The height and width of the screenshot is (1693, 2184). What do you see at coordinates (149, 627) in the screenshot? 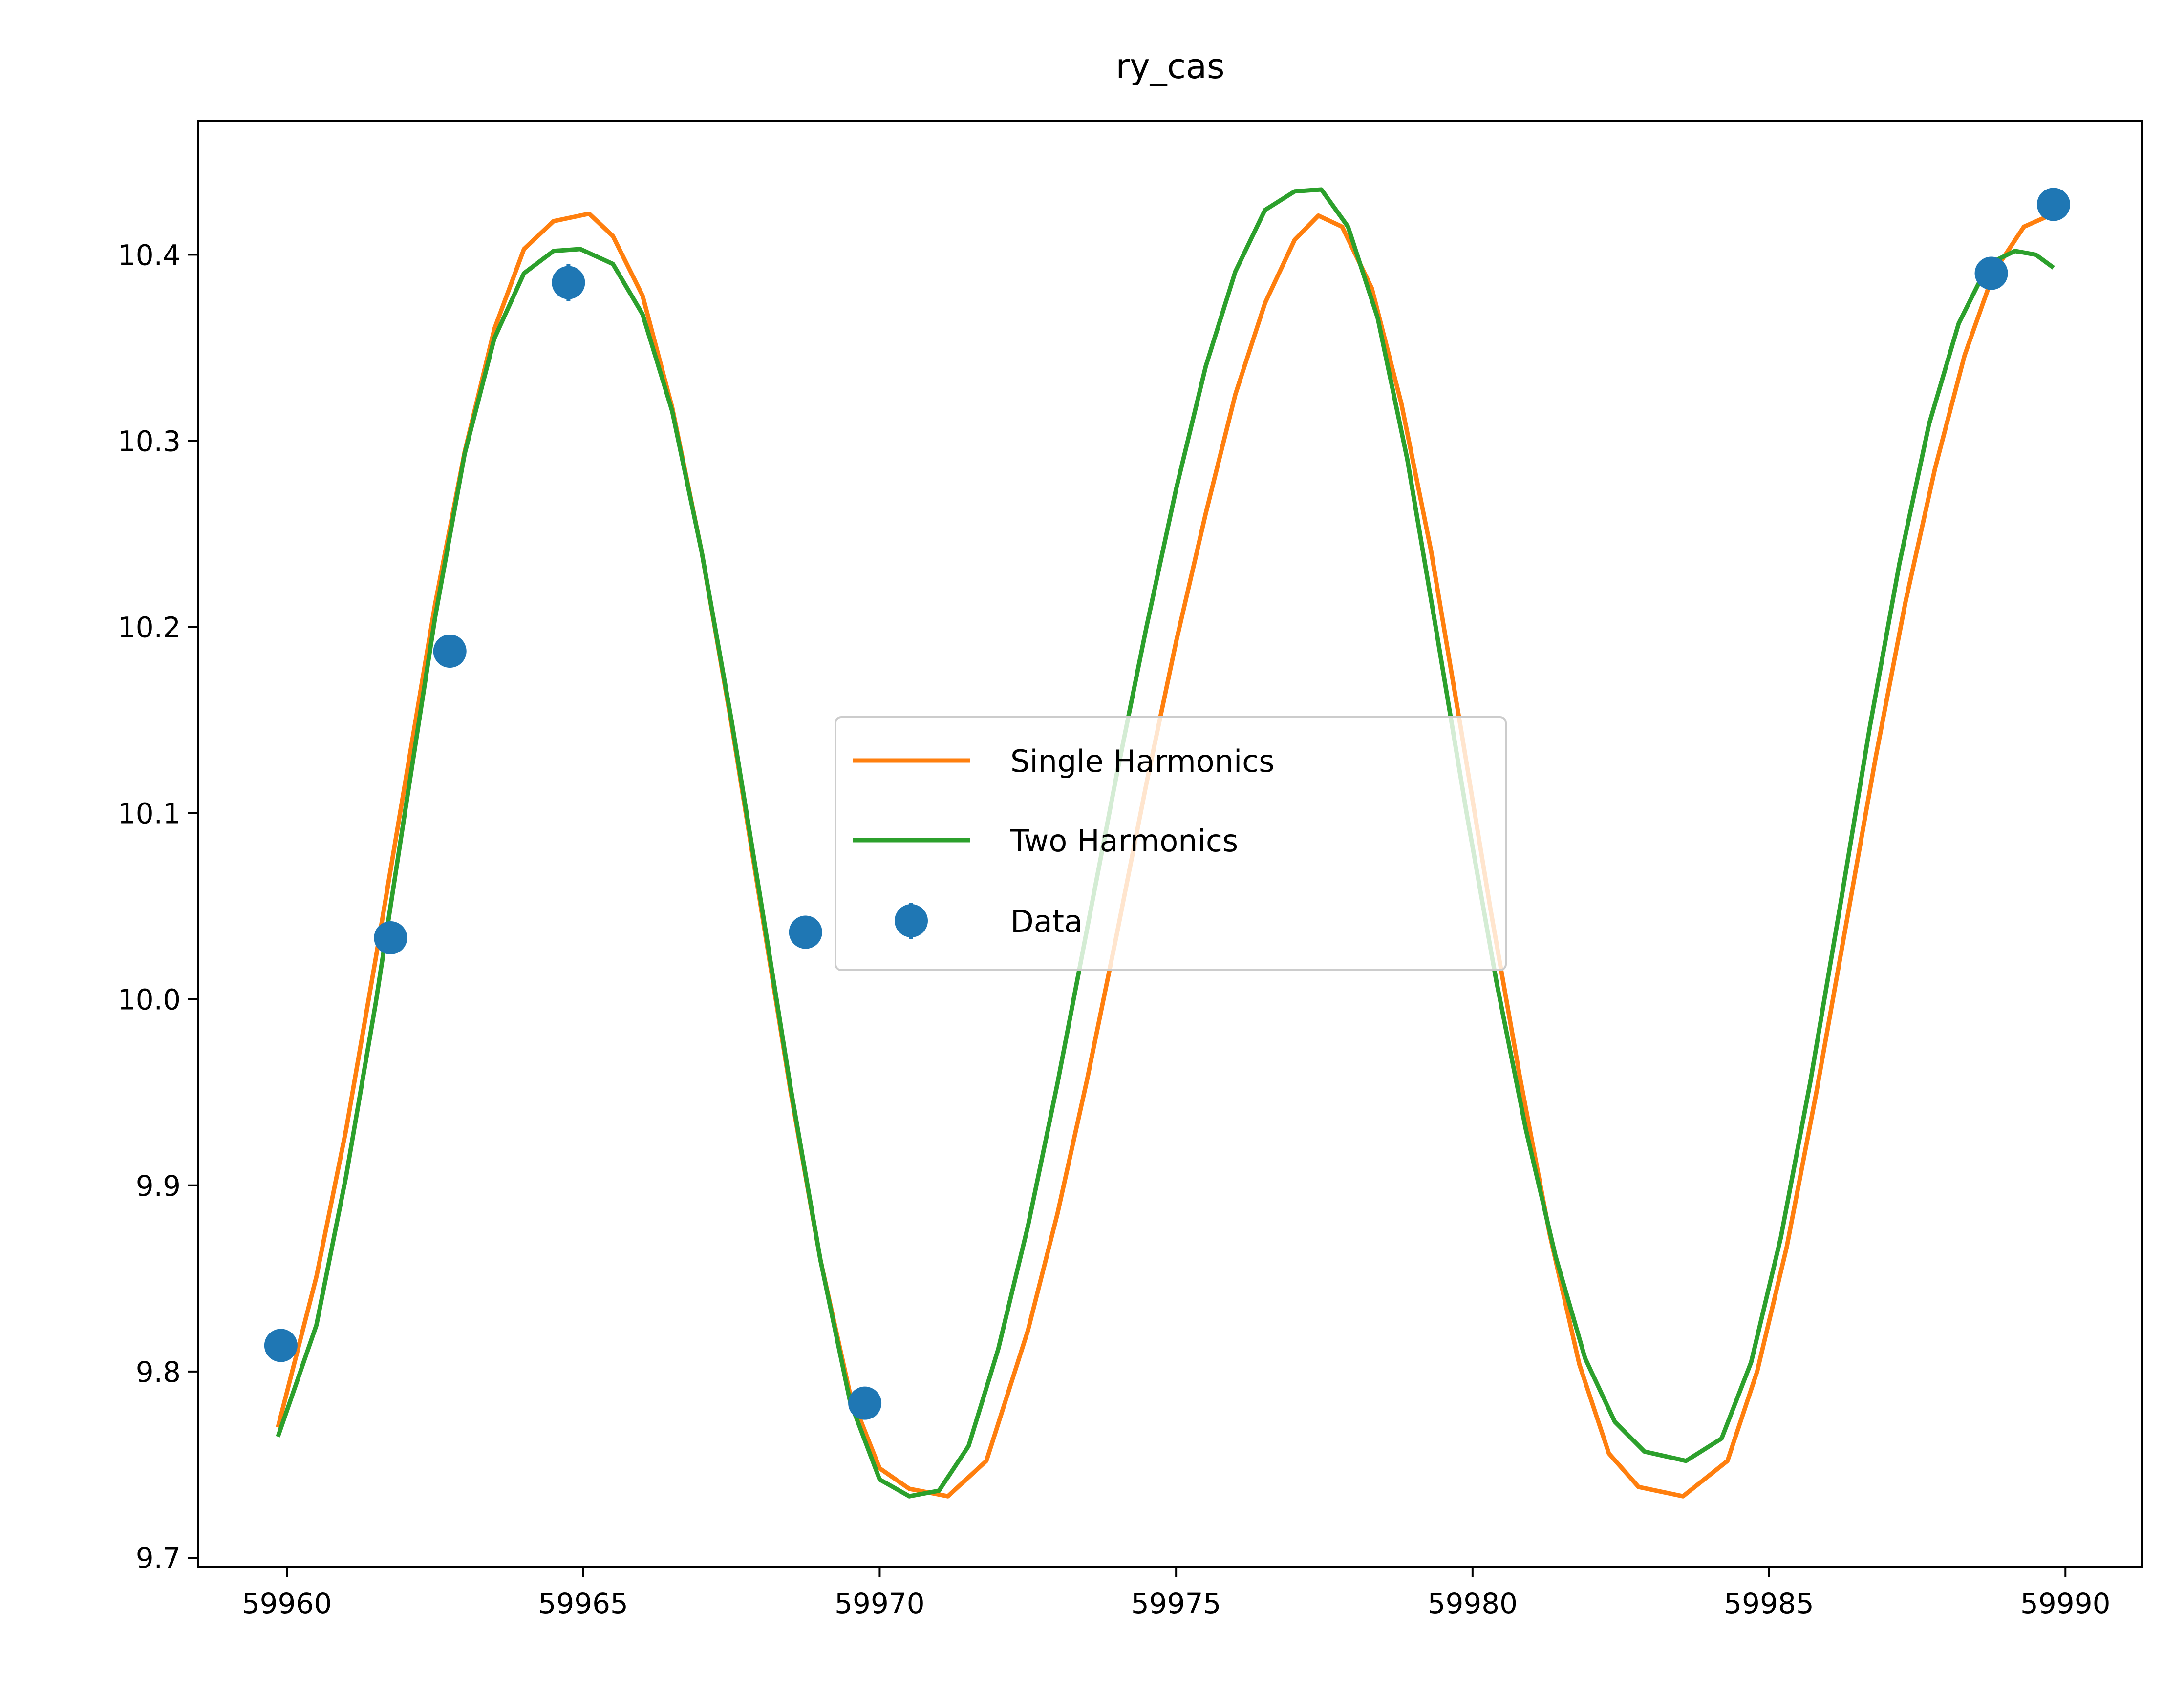
I see `y-tick-label: 10.2` at bounding box center [149, 627].